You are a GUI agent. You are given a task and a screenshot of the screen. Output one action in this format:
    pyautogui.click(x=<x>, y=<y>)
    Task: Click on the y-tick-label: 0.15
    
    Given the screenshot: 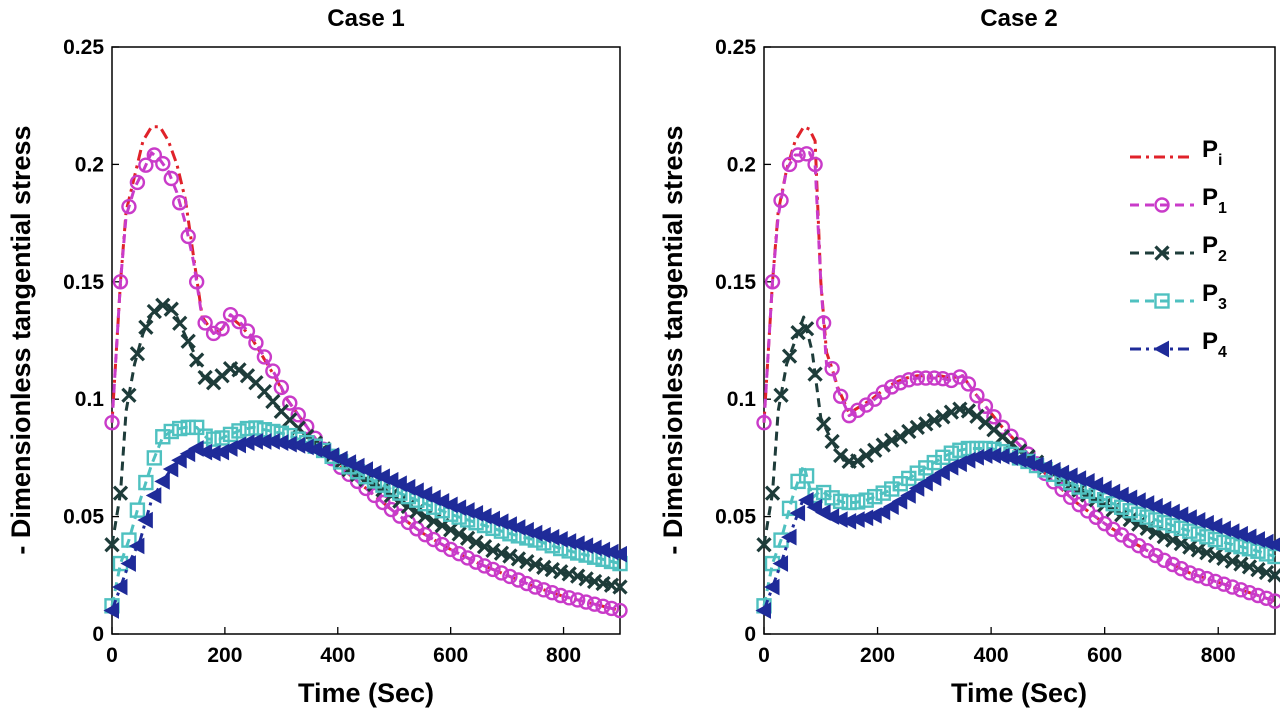 What is the action you would take?
    pyautogui.click(x=83, y=282)
    